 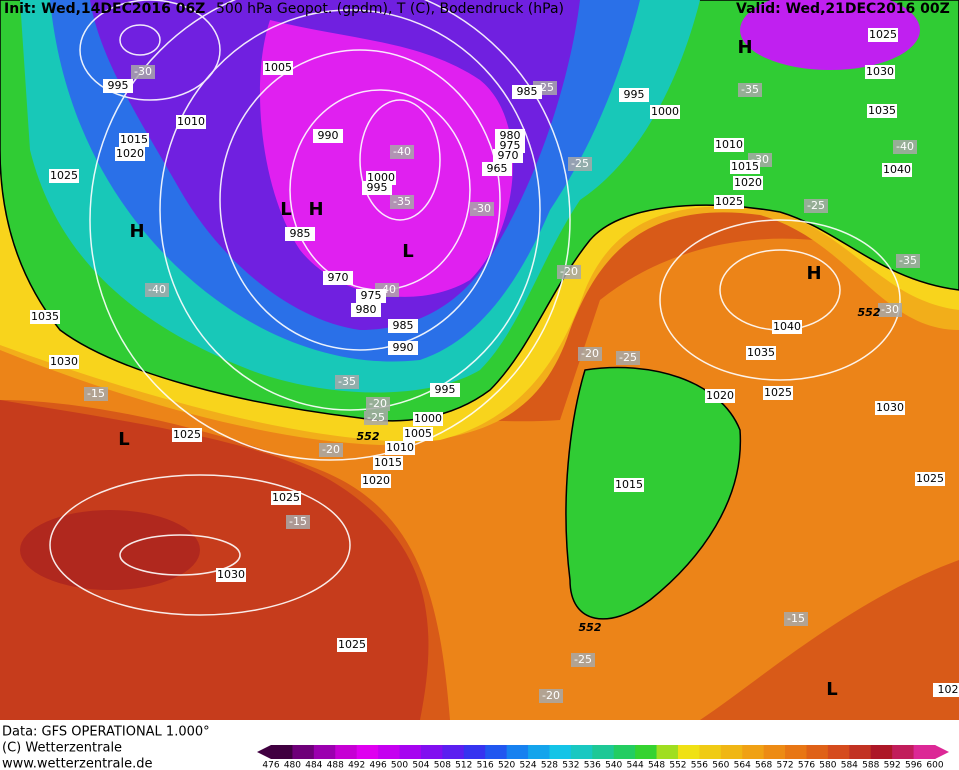 I want to click on colorbar-label: 536, so click(x=592, y=765).